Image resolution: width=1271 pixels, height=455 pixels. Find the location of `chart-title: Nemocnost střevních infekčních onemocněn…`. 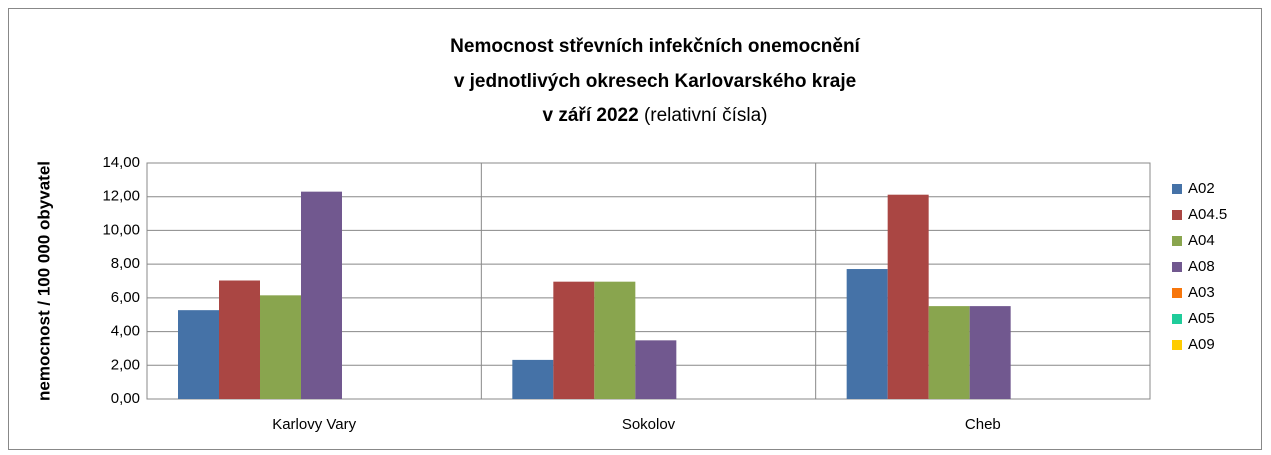

chart-title: Nemocnost střevních infekčních onemocněn… is located at coordinates (655, 46).